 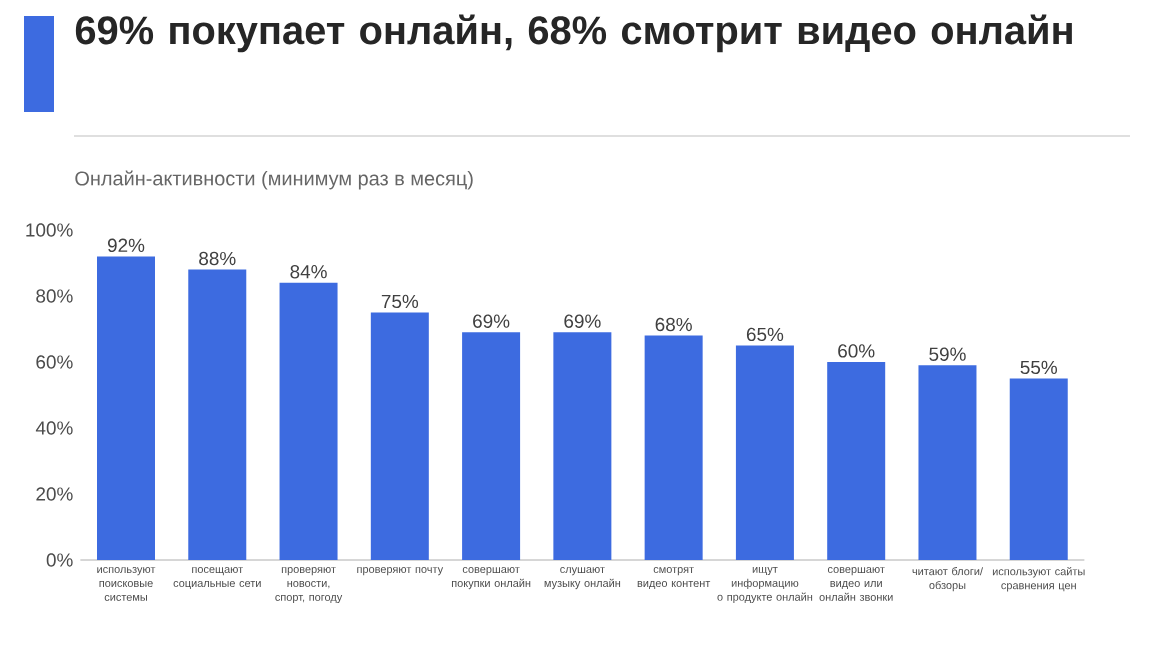 I want to click on y-tick-label: 0%, so click(x=59, y=560).